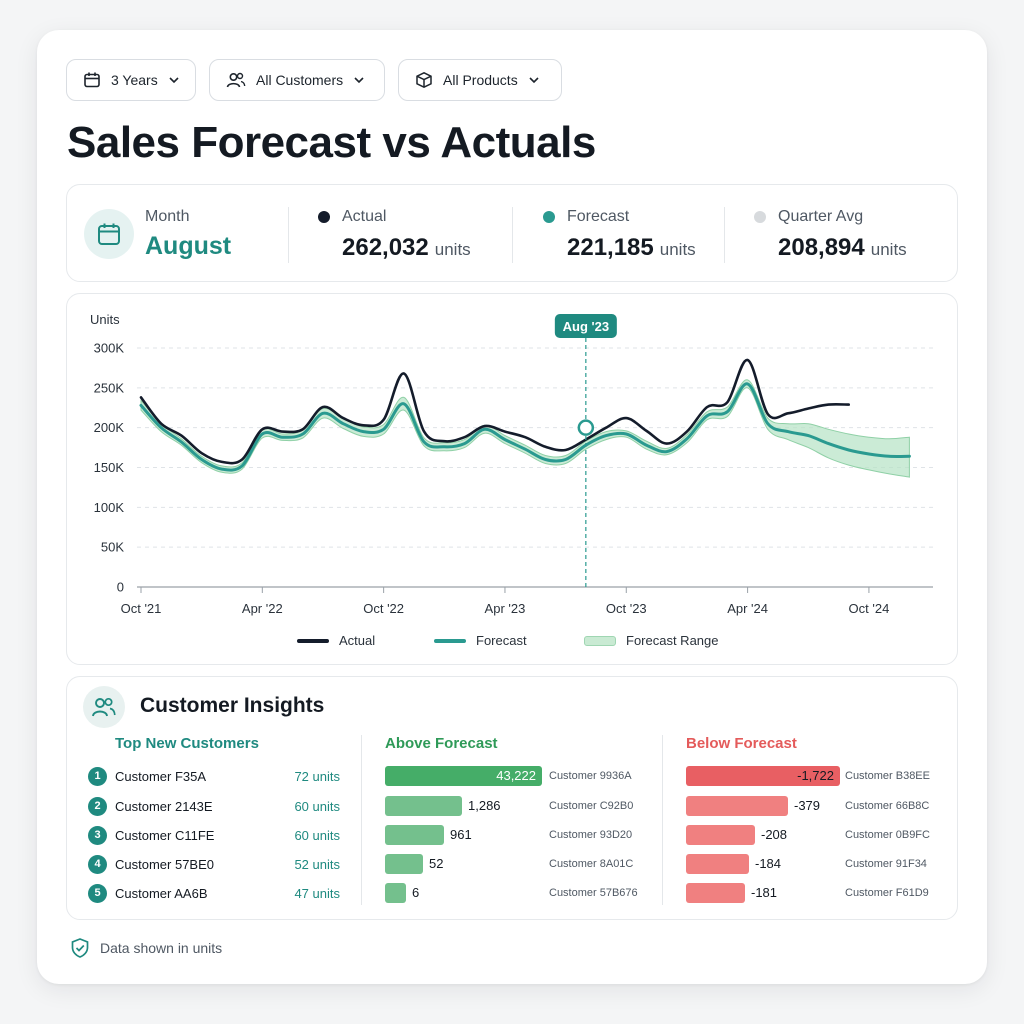 This screenshot has width=1024, height=1024. I want to click on actual-label: Actual, so click(364, 216).